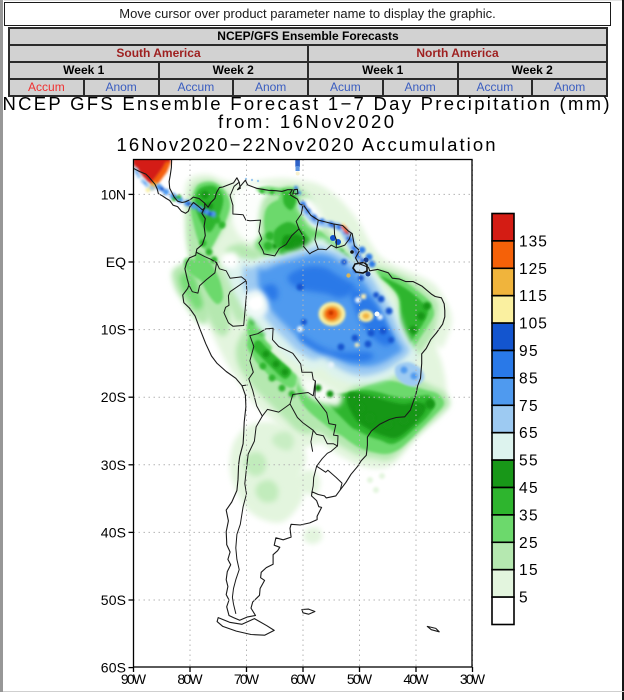 Image resolution: width=624 pixels, height=700 pixels. I want to click on svg-text: 40S, so click(113, 532).